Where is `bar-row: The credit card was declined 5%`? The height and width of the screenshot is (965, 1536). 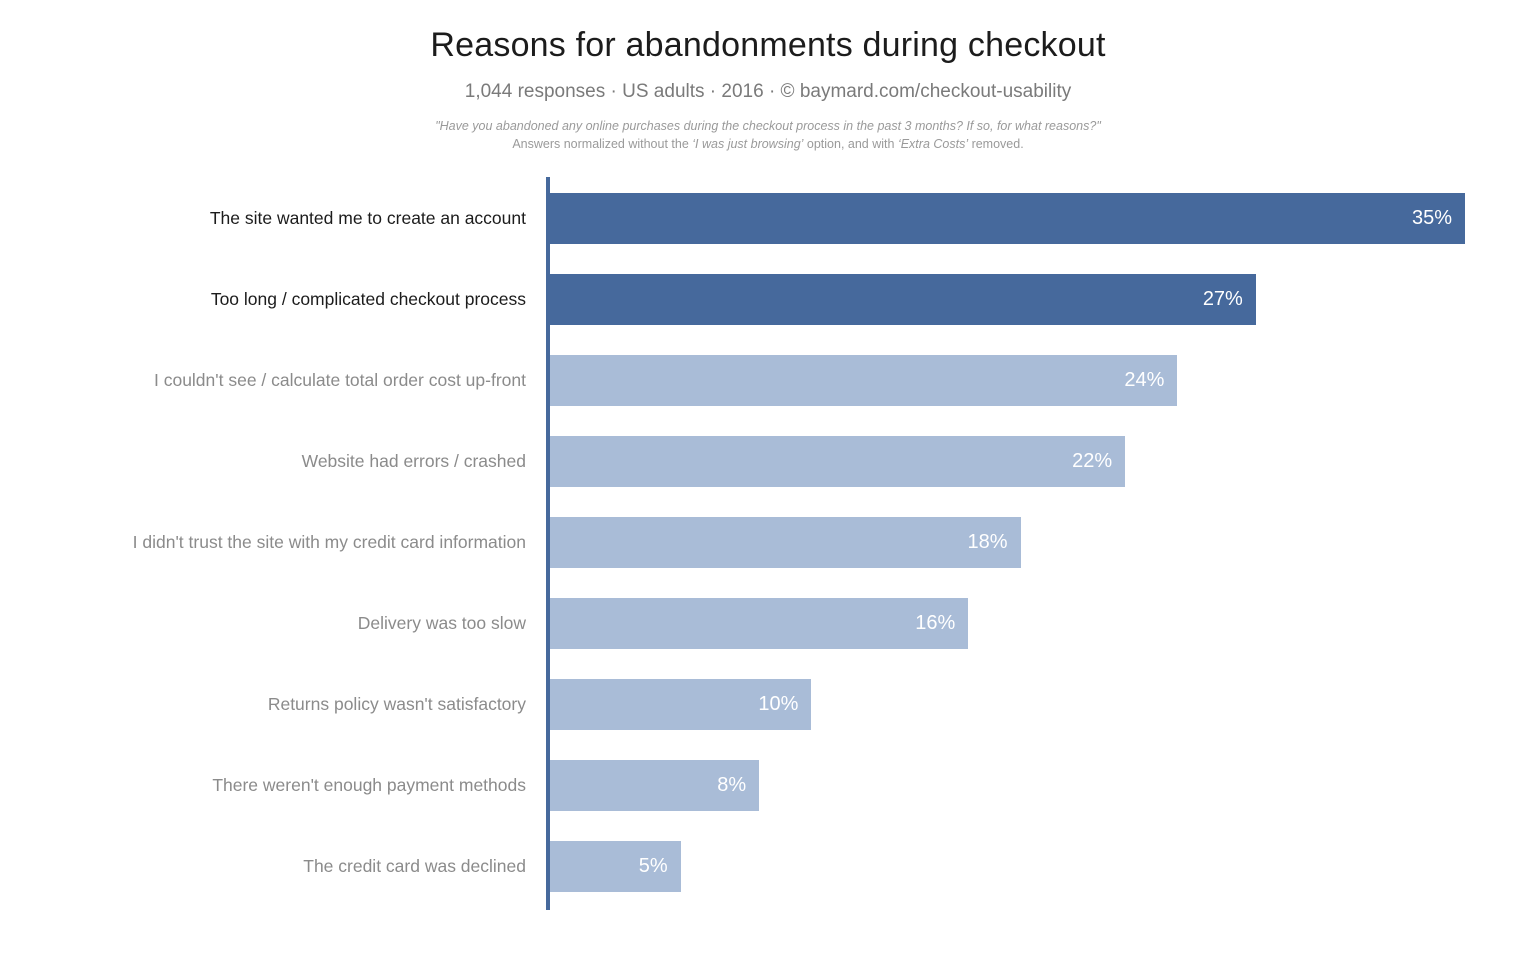
bar-row: The credit card was declined 5% is located at coordinates (768, 867).